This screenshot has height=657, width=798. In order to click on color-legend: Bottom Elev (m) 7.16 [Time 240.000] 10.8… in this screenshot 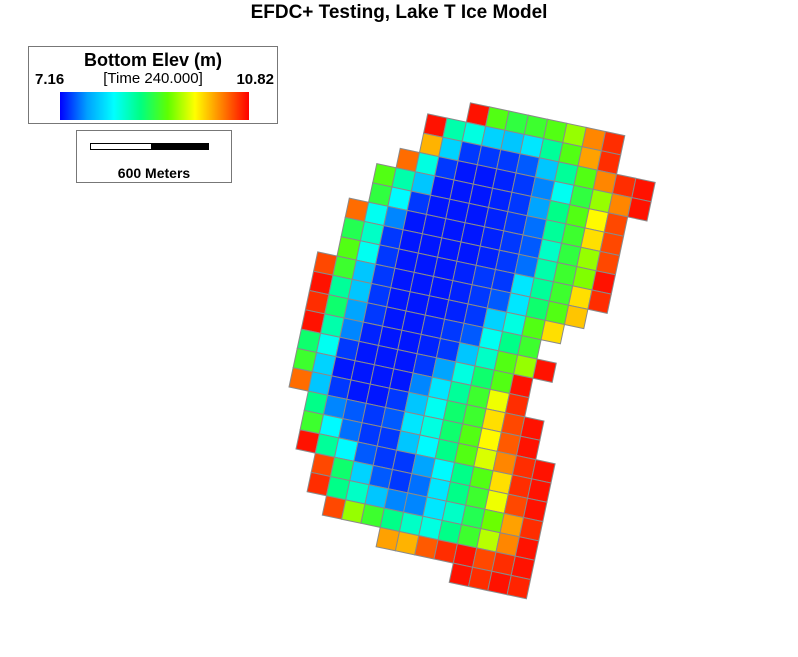, I will do `click(153, 85)`.